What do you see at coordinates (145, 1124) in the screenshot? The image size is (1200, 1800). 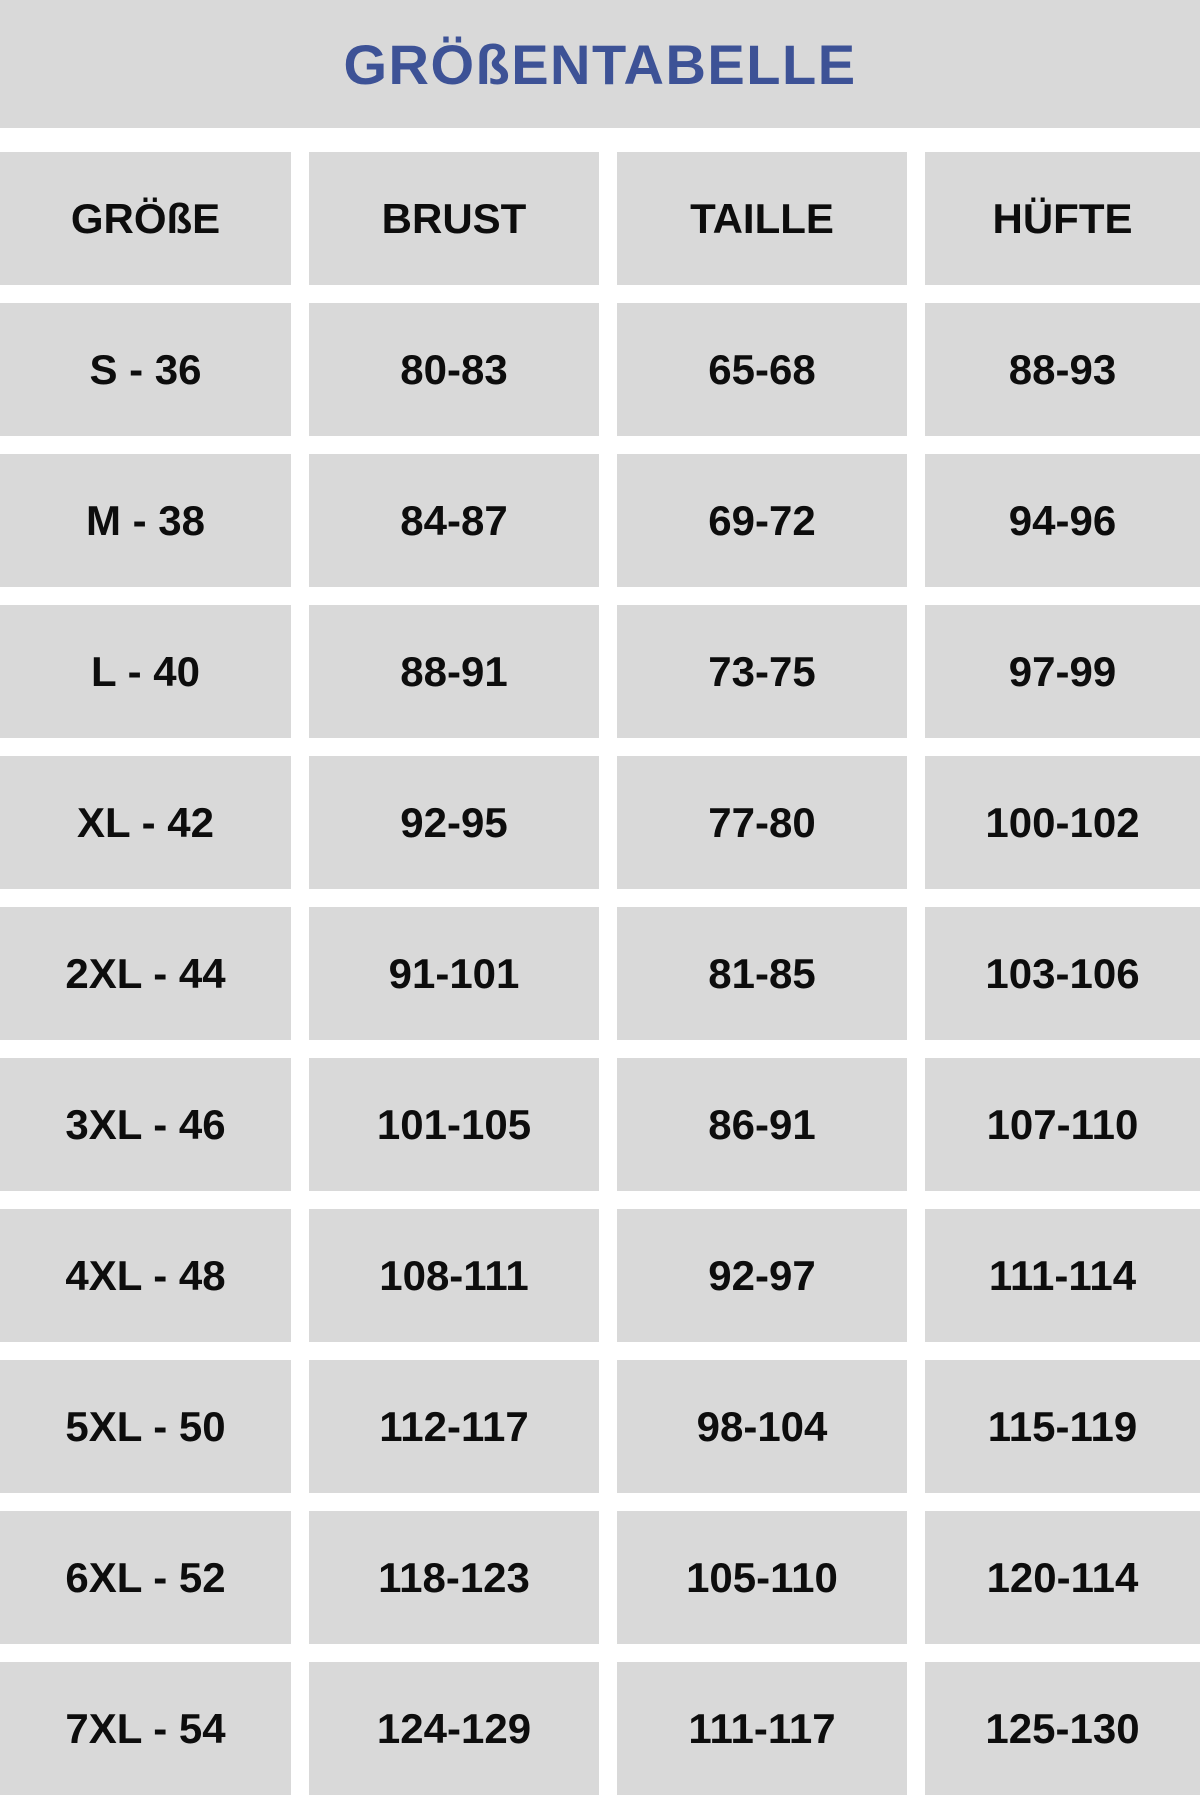 I see `size-cell: 3XL - 46` at bounding box center [145, 1124].